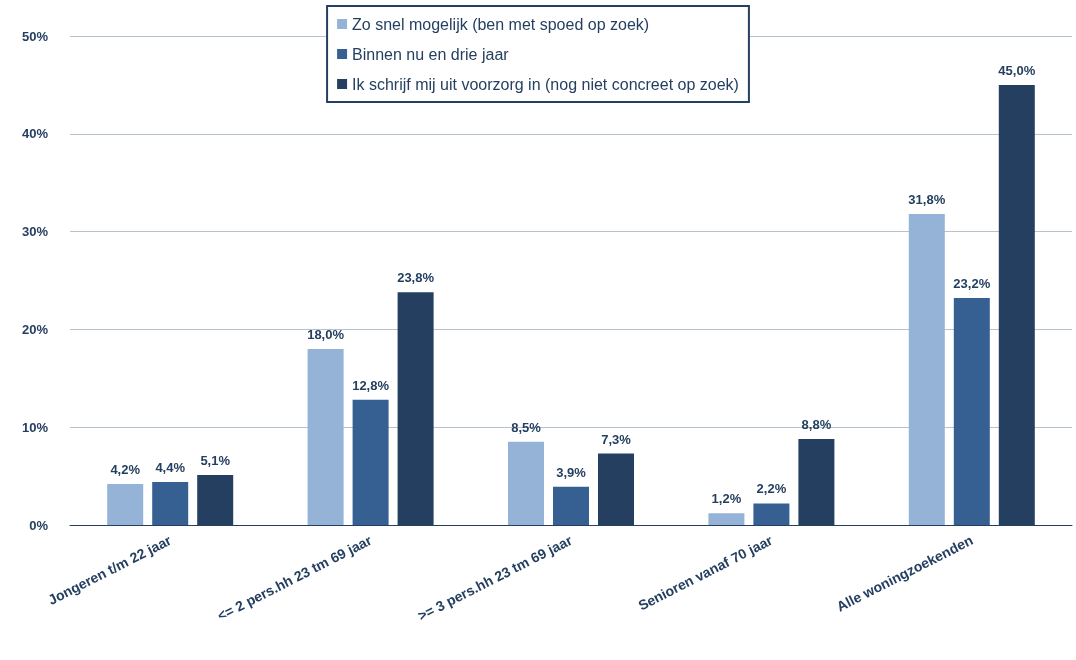  What do you see at coordinates (816, 424) in the screenshot?
I see `data-label: 8,8%` at bounding box center [816, 424].